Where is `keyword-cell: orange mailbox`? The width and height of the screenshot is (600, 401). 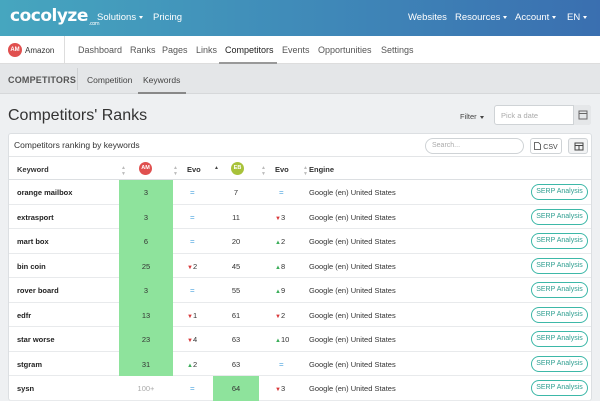
keyword-cell: orange mailbox is located at coordinates (45, 192).